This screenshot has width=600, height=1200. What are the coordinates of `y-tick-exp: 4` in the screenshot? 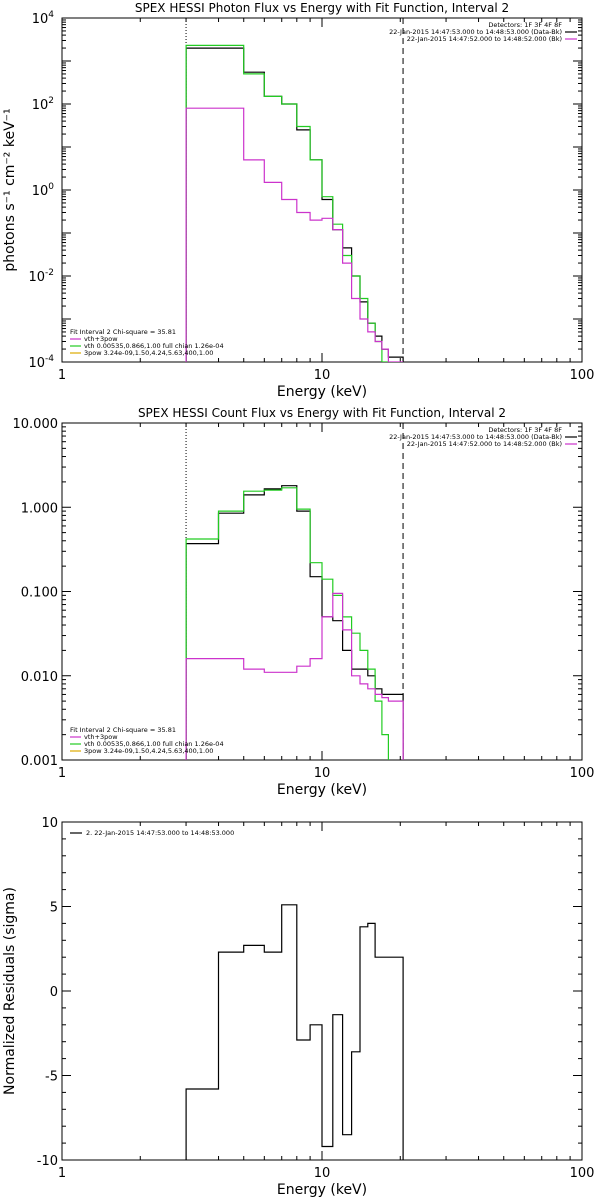 It's located at (51, 15).